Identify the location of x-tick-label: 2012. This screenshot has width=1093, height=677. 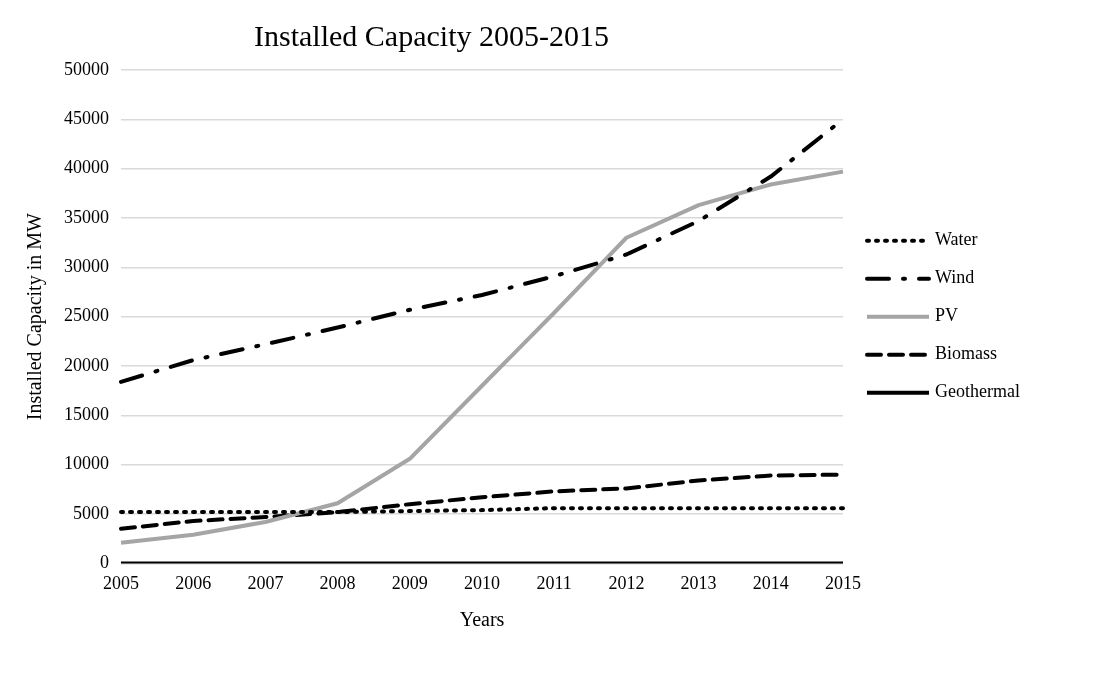
(626, 582).